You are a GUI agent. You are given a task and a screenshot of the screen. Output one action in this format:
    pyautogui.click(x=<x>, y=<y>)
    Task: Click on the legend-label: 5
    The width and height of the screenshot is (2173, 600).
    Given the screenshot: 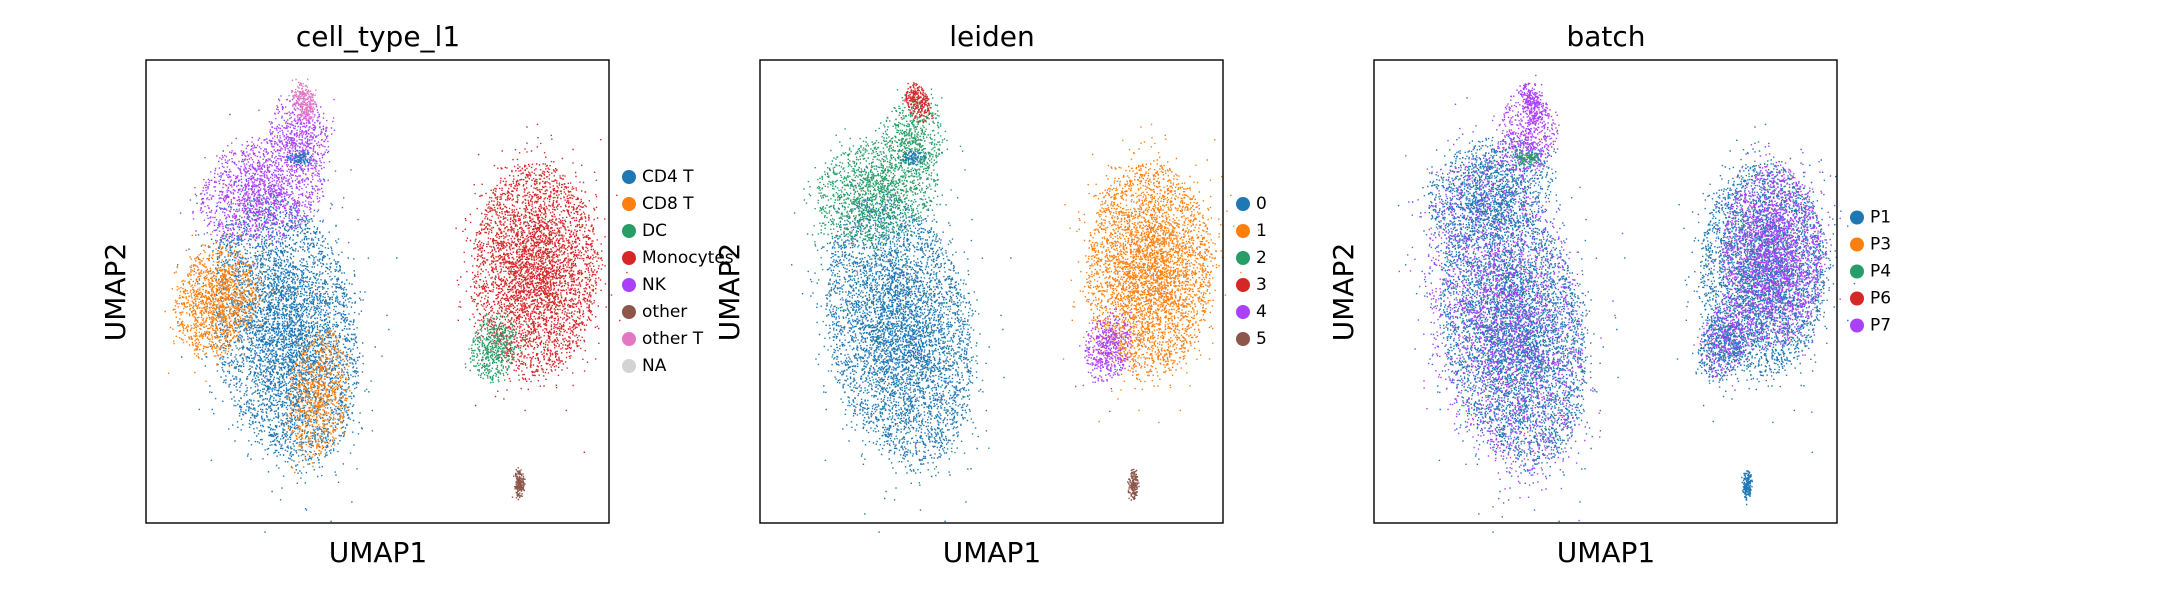 What is the action you would take?
    pyautogui.click(x=1261, y=339)
    